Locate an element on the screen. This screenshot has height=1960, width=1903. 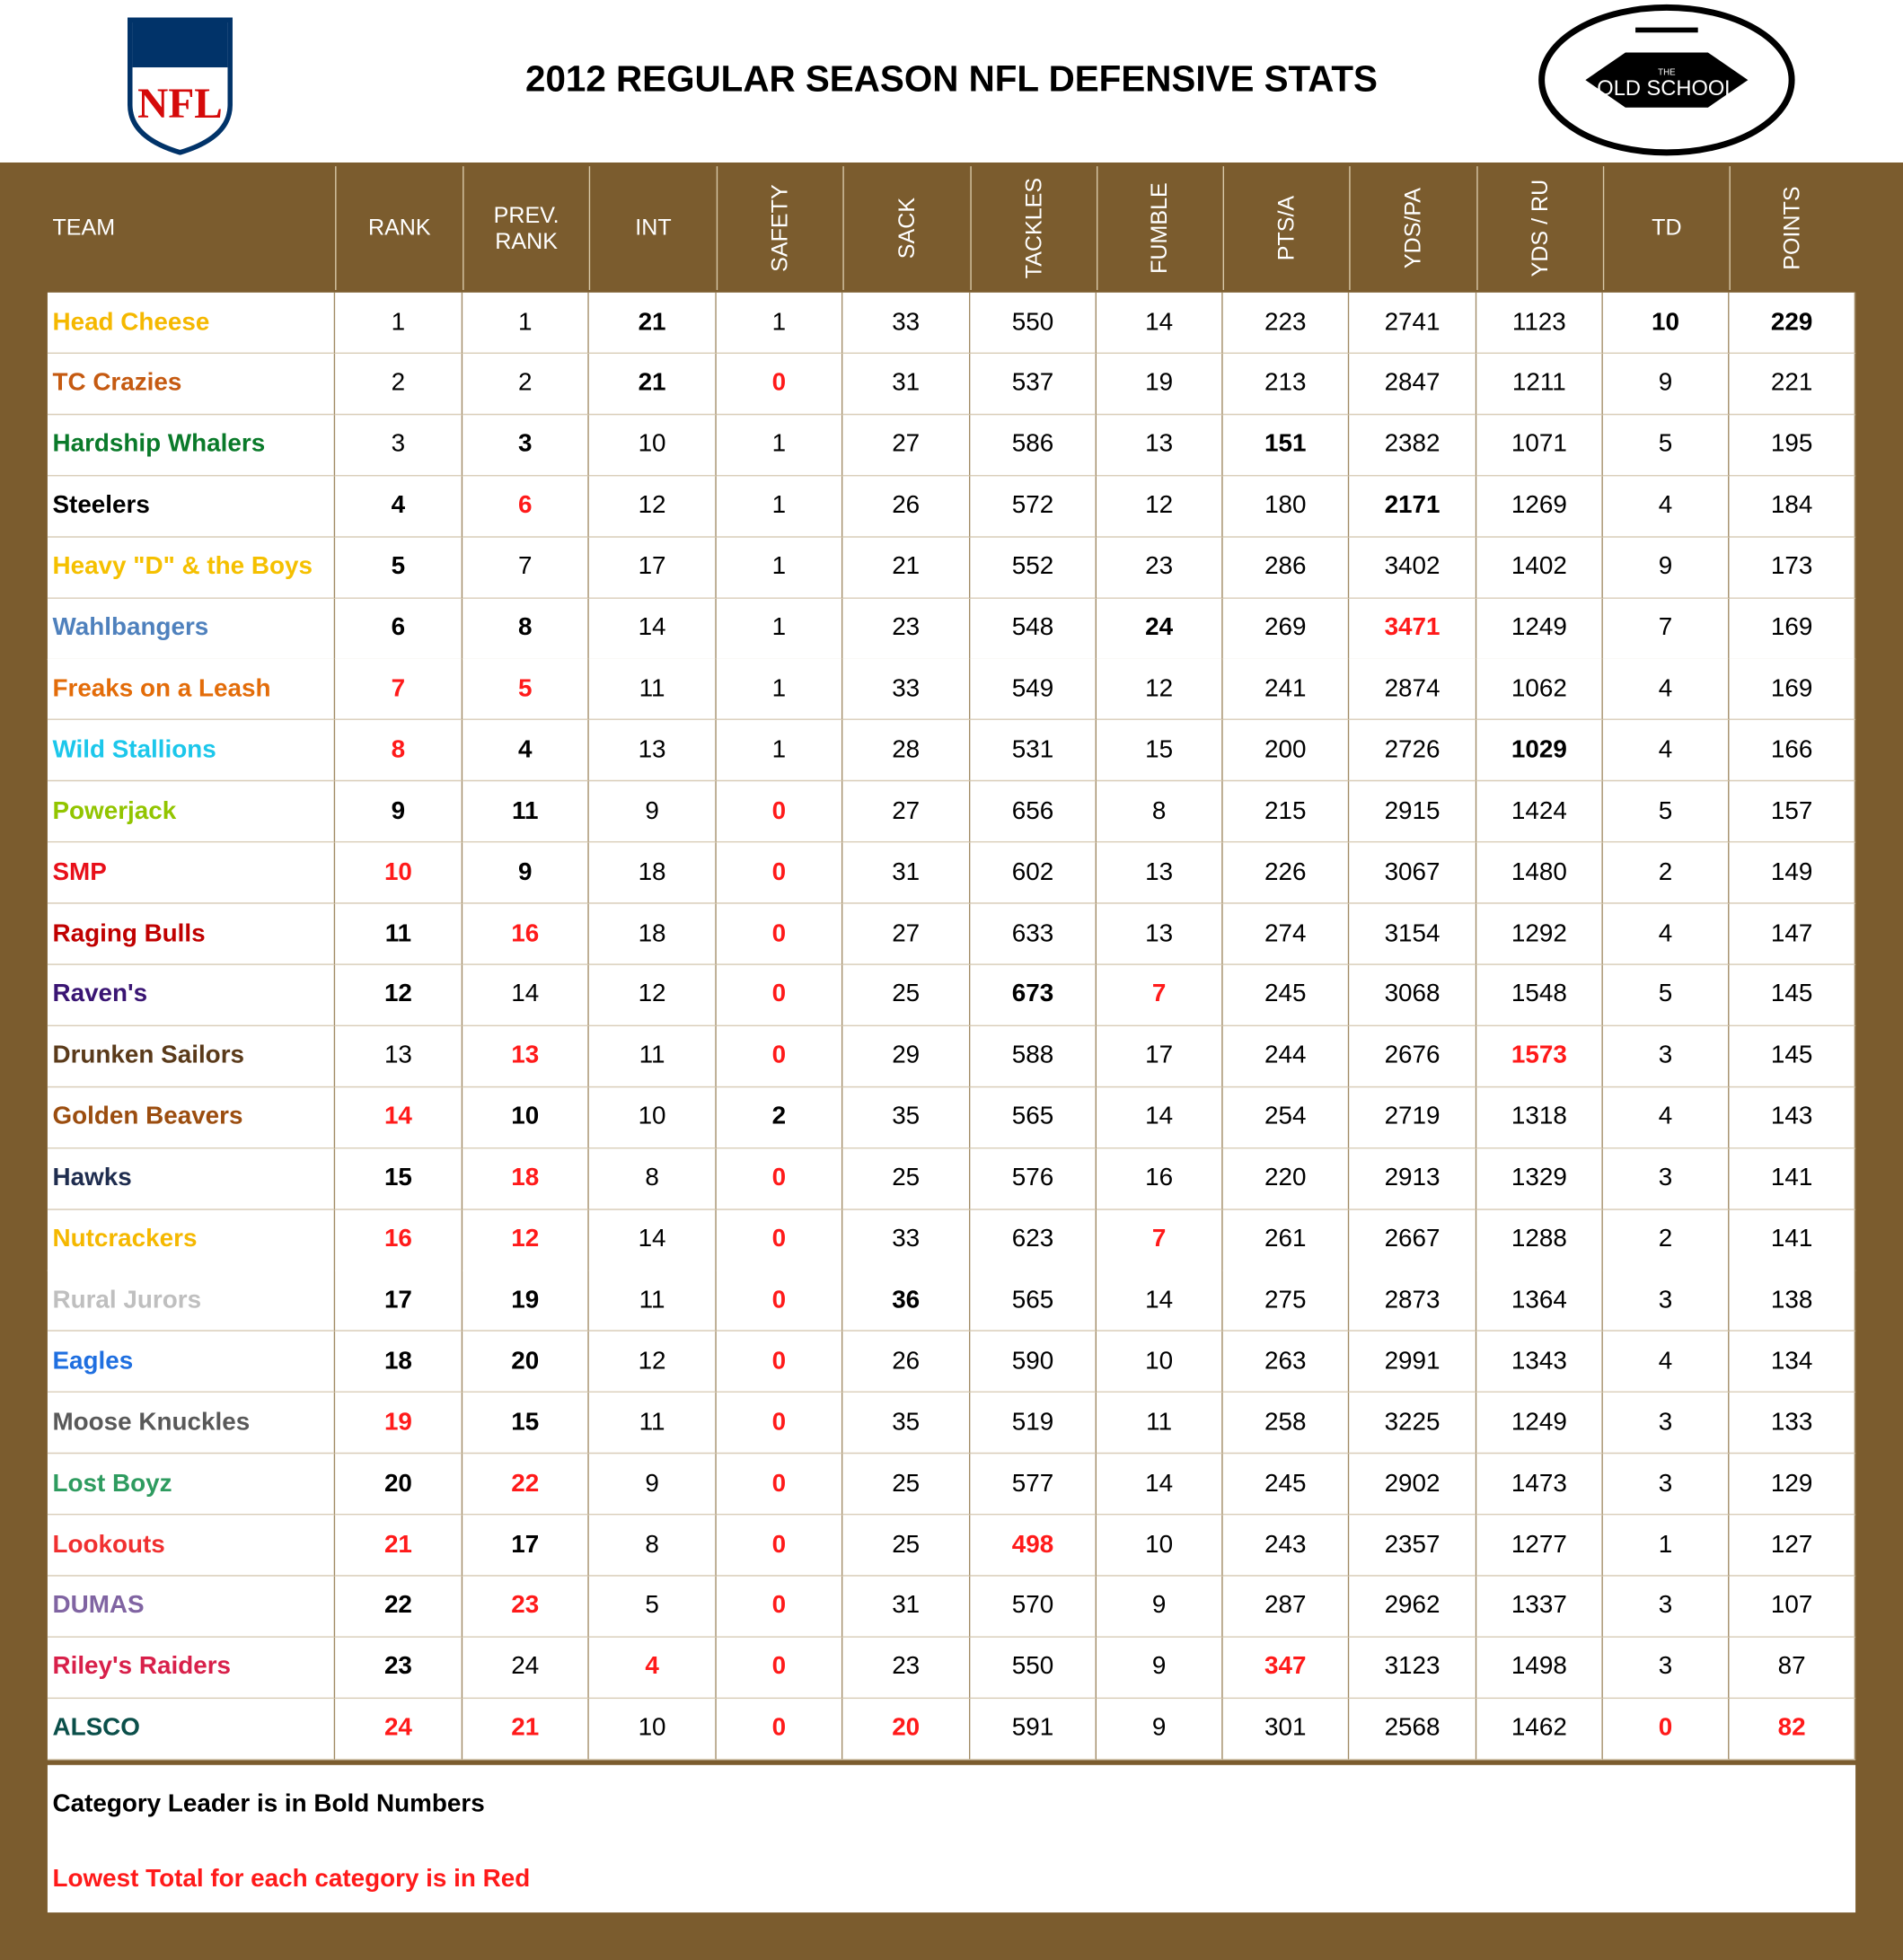
stat-cell: 1337 is located at coordinates (1539, 1607).